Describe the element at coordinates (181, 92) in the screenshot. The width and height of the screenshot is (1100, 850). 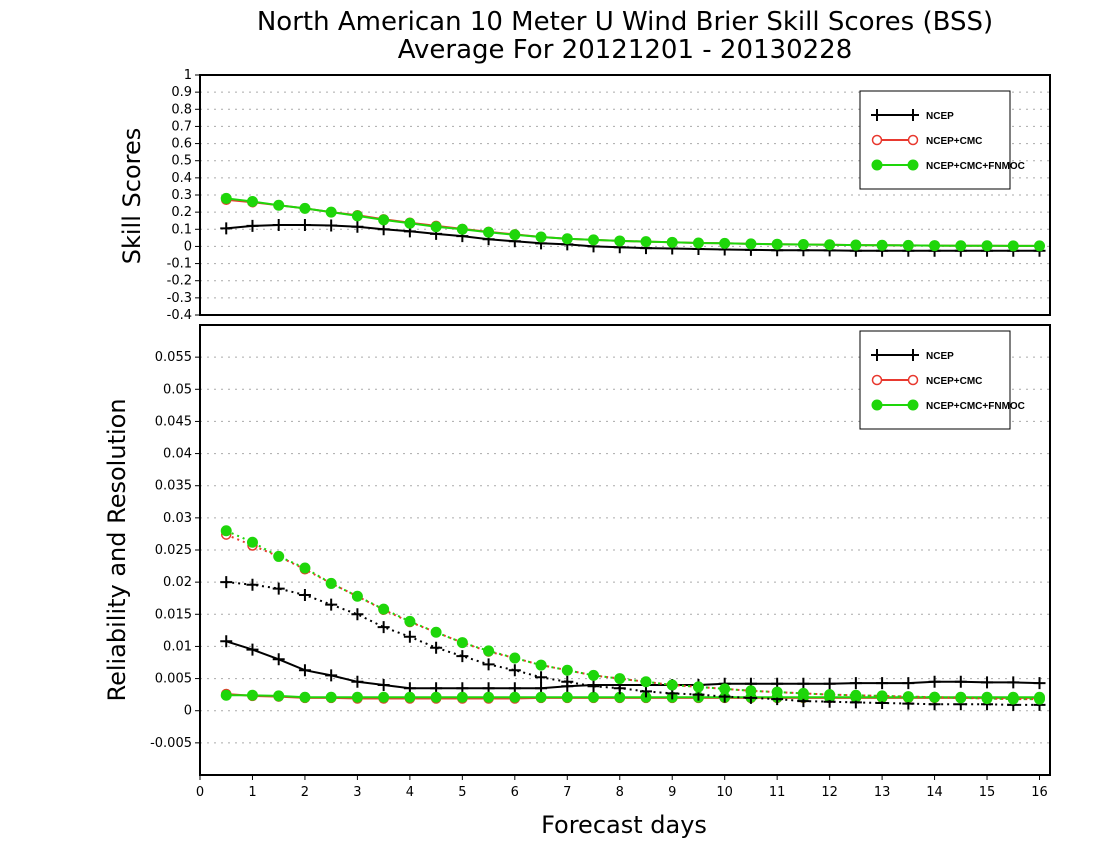
I see `top-y-tick-label: 0.9` at that location.